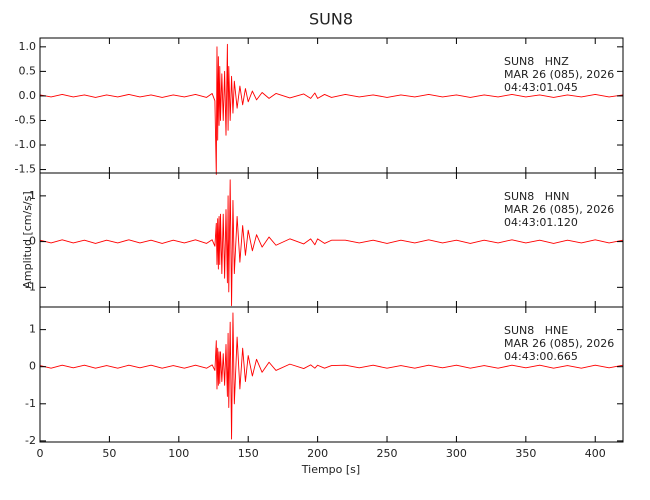  I want to click on x-tick-label: 300, so click(456, 453).